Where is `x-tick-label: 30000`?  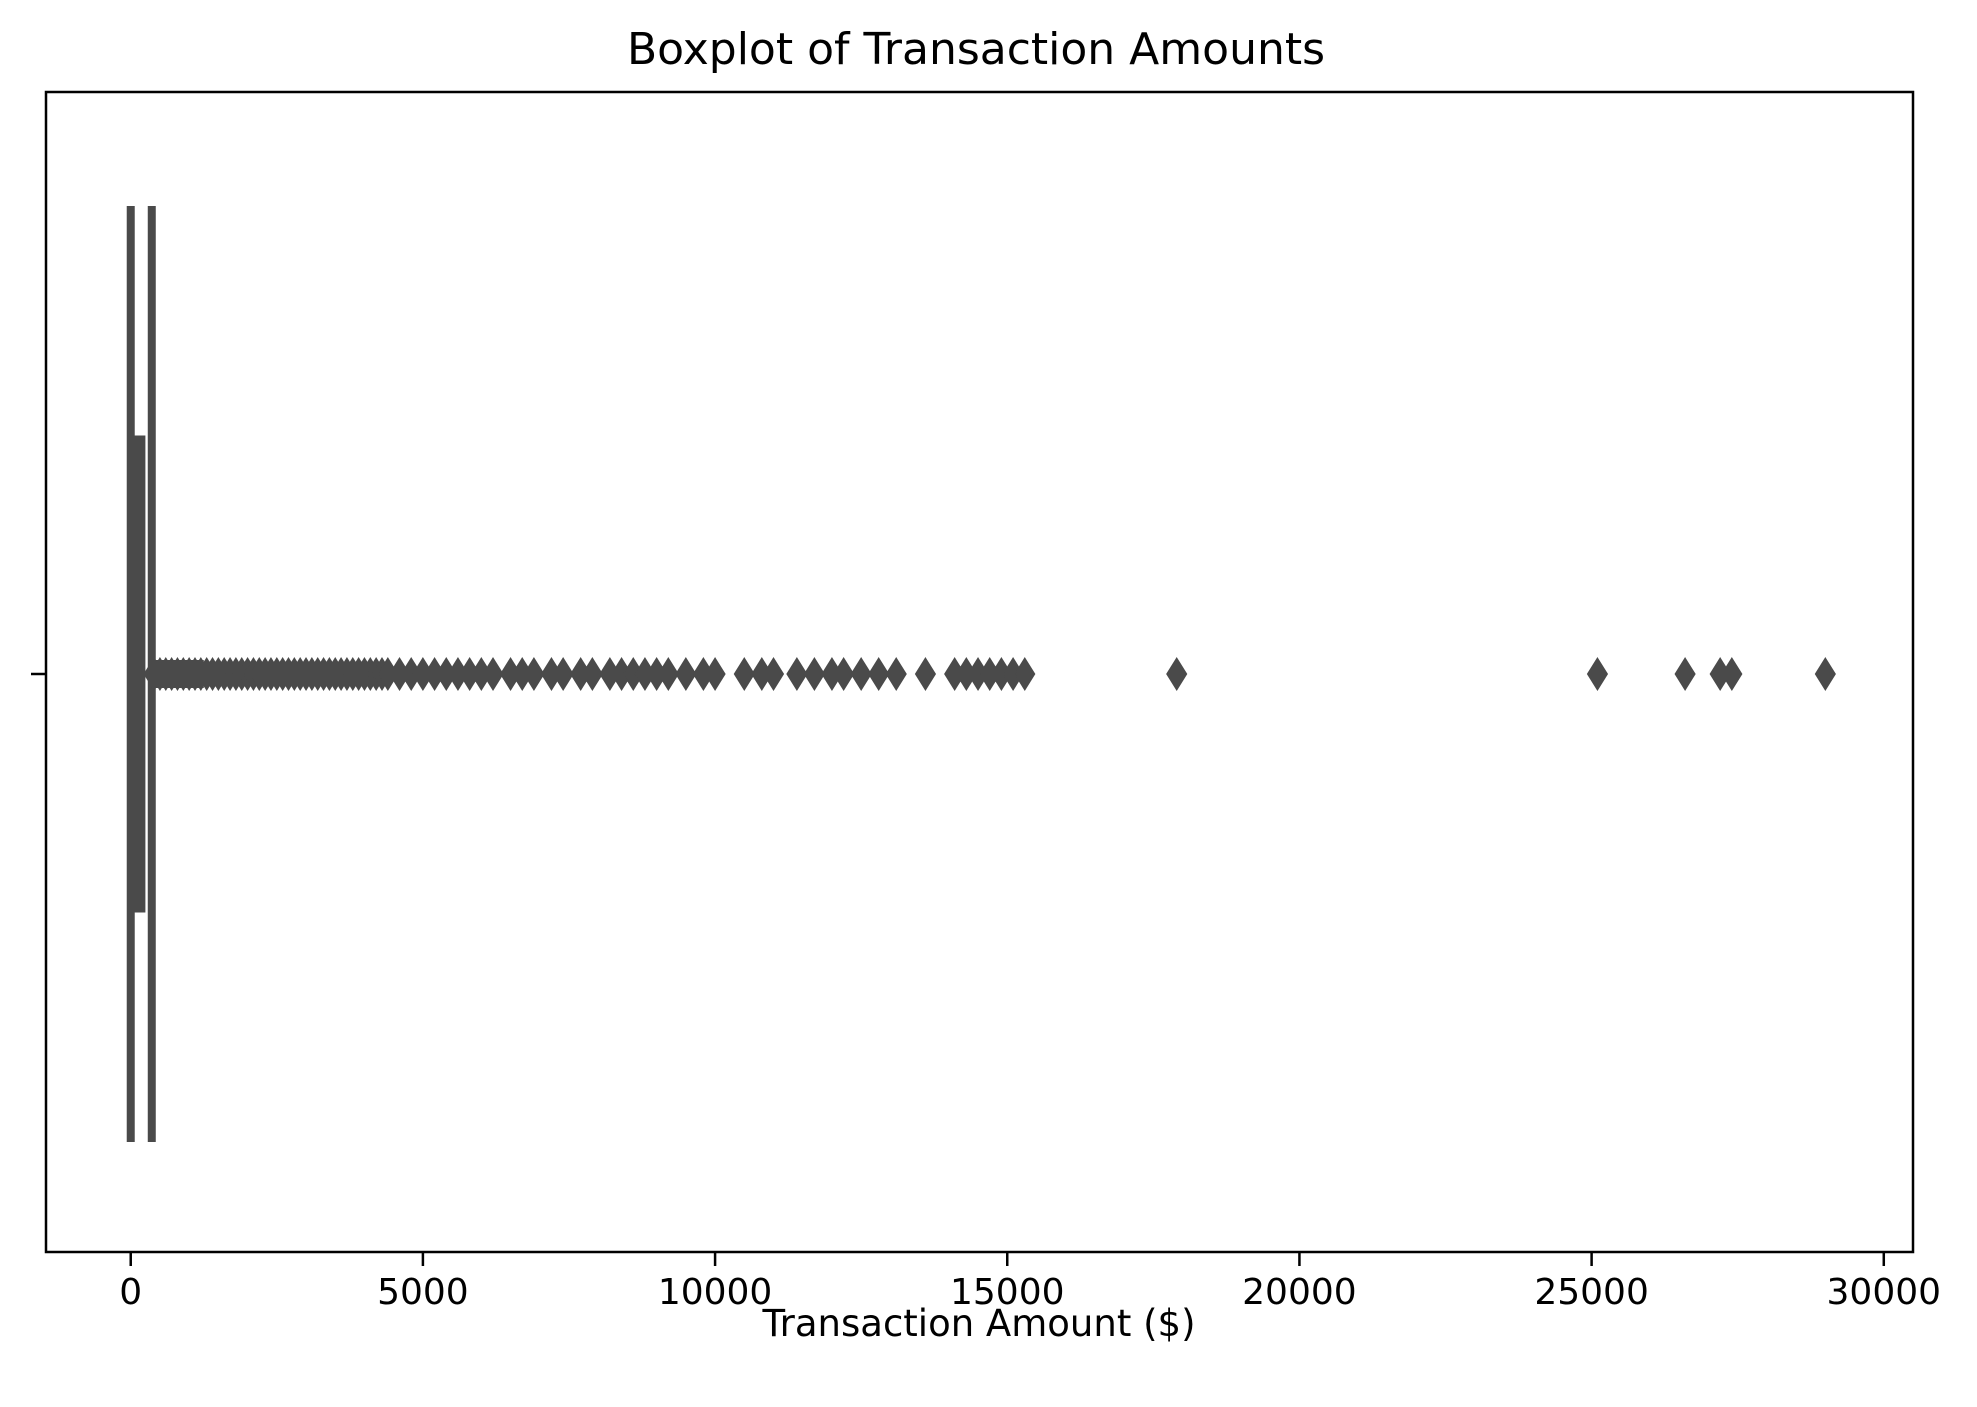
x-tick-label: 30000 is located at coordinates (1884, 1292).